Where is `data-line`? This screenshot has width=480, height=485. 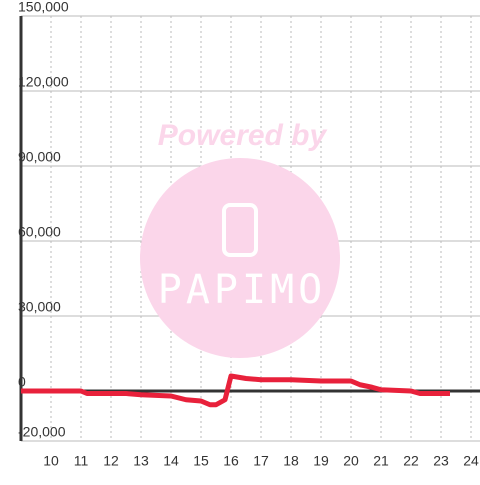 data-line is located at coordinates (235, 390).